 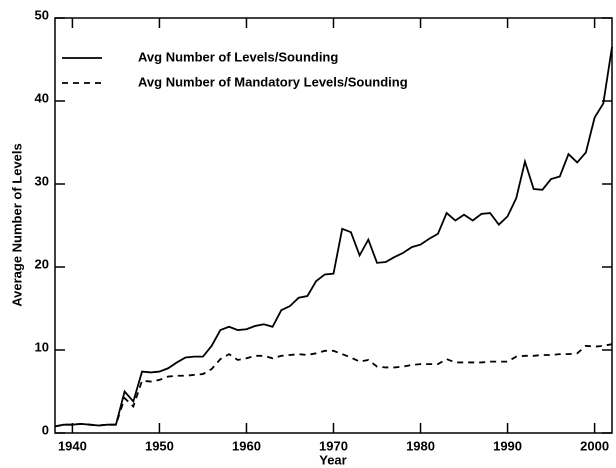 What do you see at coordinates (42, 14) in the screenshot?
I see `y-tick-label: 50` at bounding box center [42, 14].